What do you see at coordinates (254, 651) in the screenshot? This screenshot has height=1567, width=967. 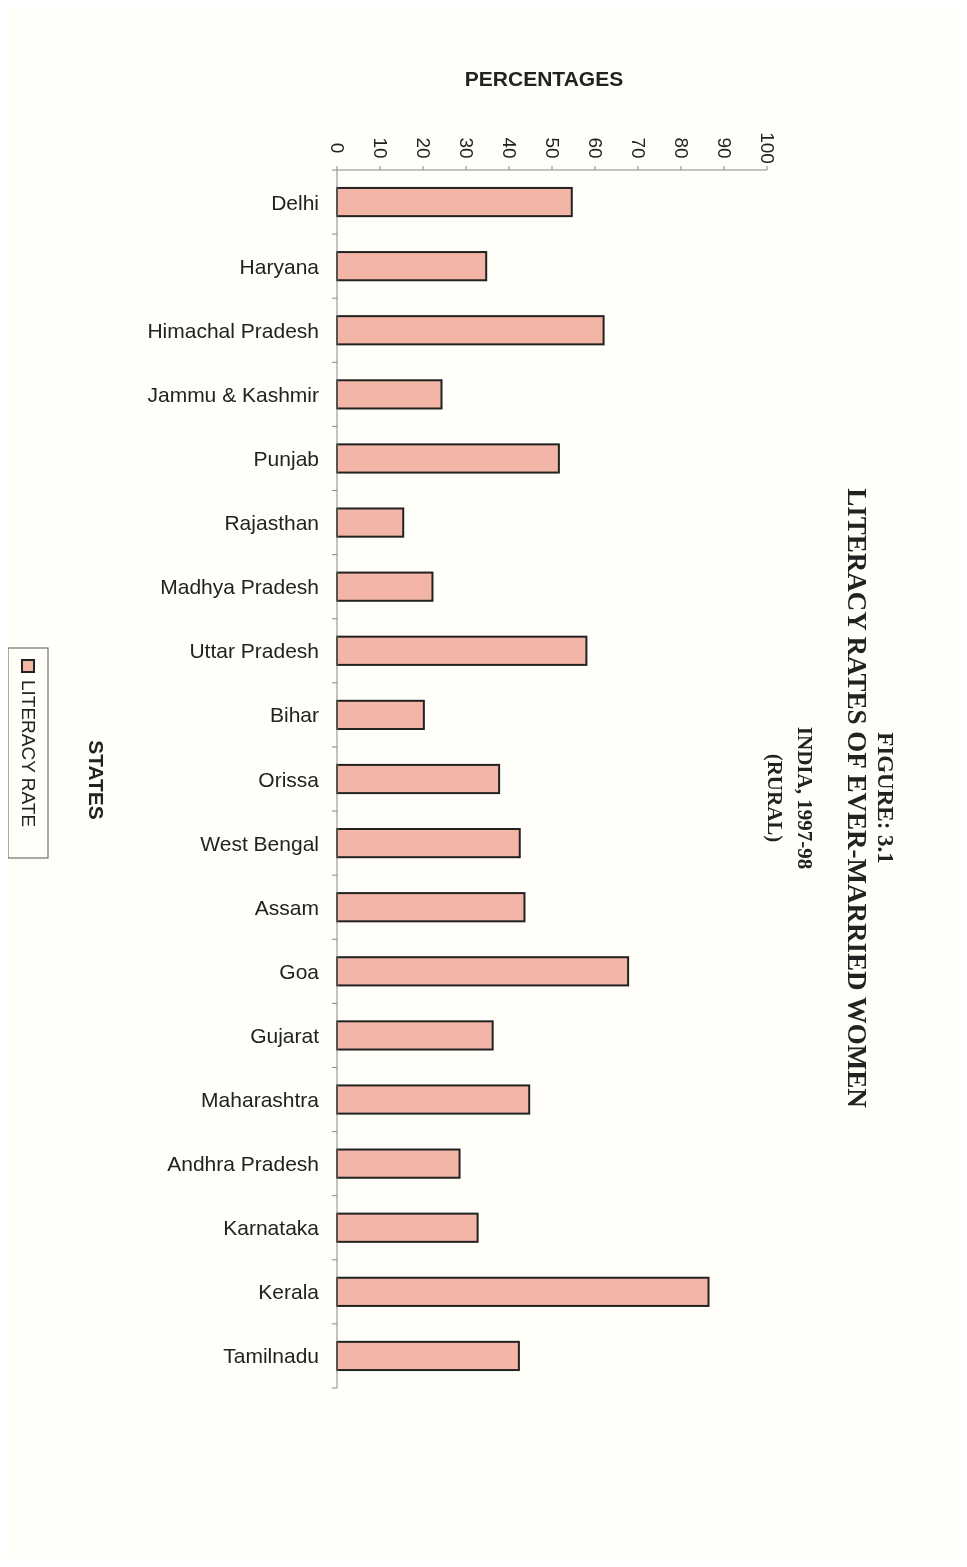 I see `y-tick-label: Uttar Pradesh` at bounding box center [254, 651].